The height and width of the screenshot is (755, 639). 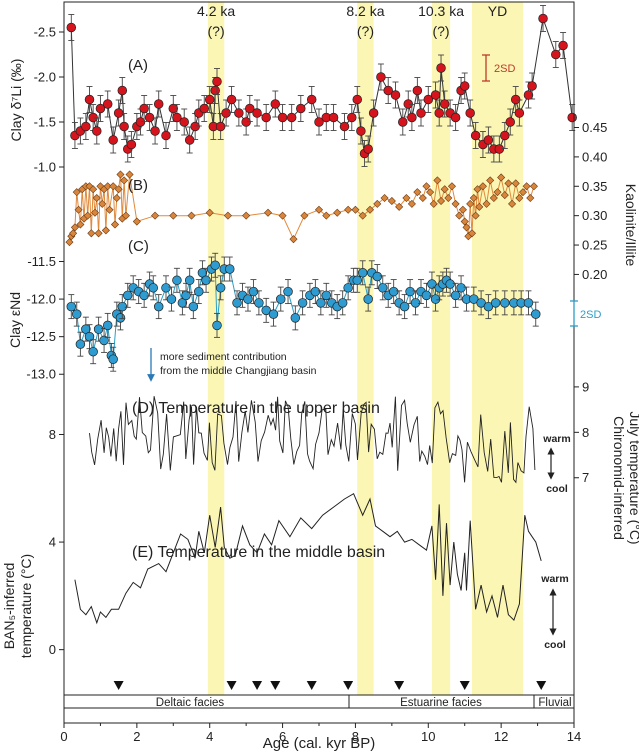 What do you see at coordinates (594, 215) in the screenshot?
I see `panel-b-tick-label: 0.30` at bounding box center [594, 215].